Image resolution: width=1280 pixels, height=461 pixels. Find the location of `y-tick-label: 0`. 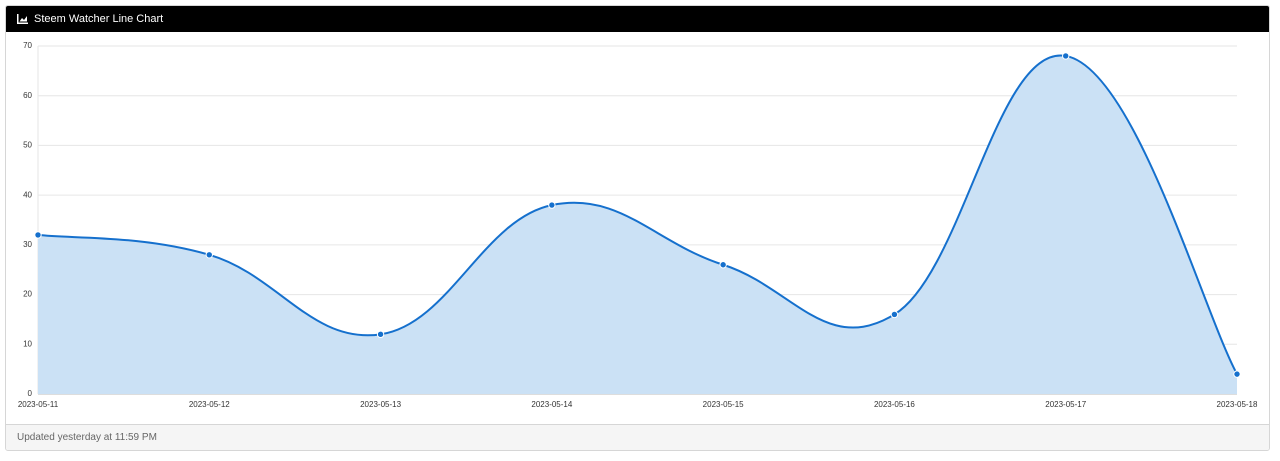

y-tick-label: 0 is located at coordinates (30, 393).